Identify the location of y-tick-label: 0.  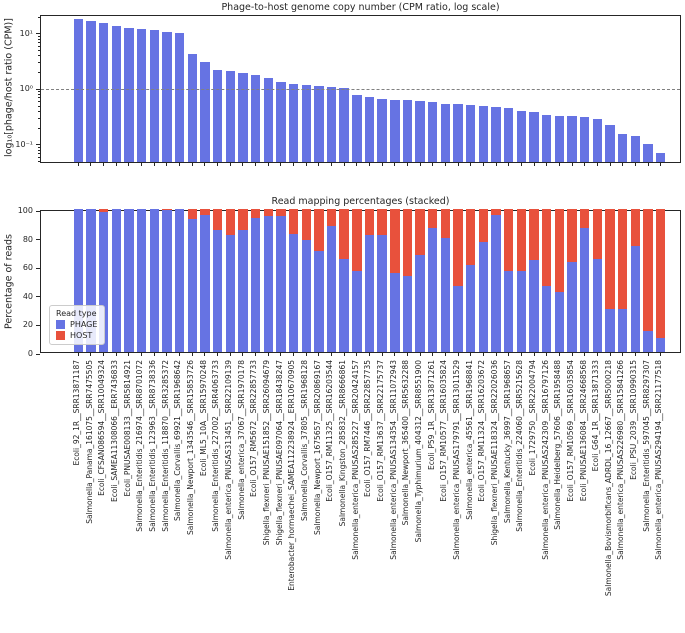
(30, 353).